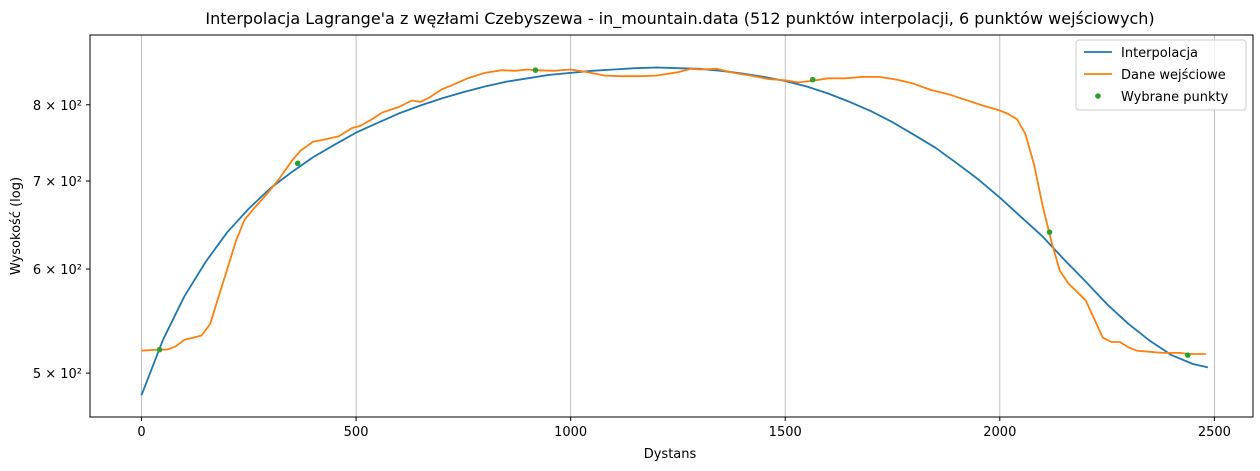  Describe the element at coordinates (16, 226) in the screenshot. I see `y-axis-label: Wysokość (log)` at that location.